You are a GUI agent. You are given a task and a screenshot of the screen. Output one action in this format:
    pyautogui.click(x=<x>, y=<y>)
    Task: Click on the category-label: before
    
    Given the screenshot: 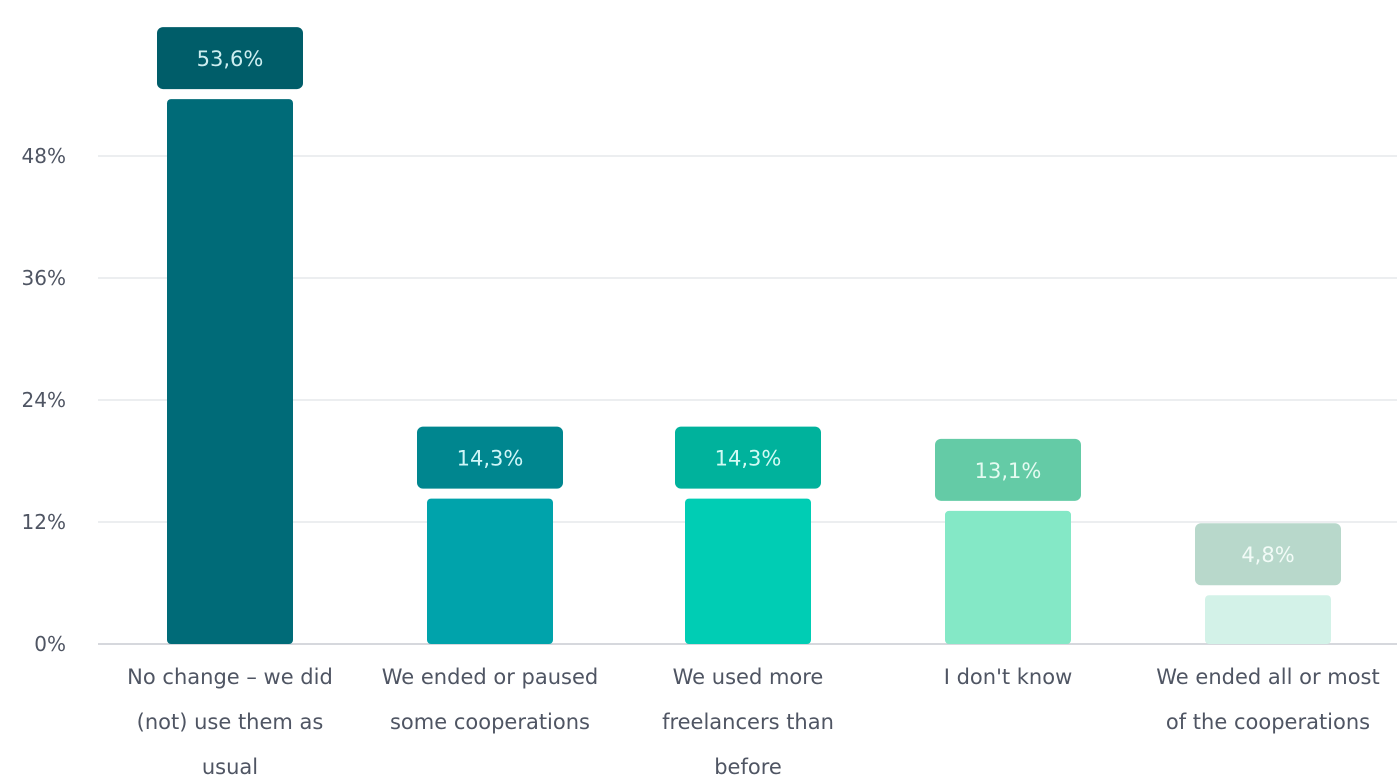 What is the action you would take?
    pyautogui.click(x=748, y=767)
    